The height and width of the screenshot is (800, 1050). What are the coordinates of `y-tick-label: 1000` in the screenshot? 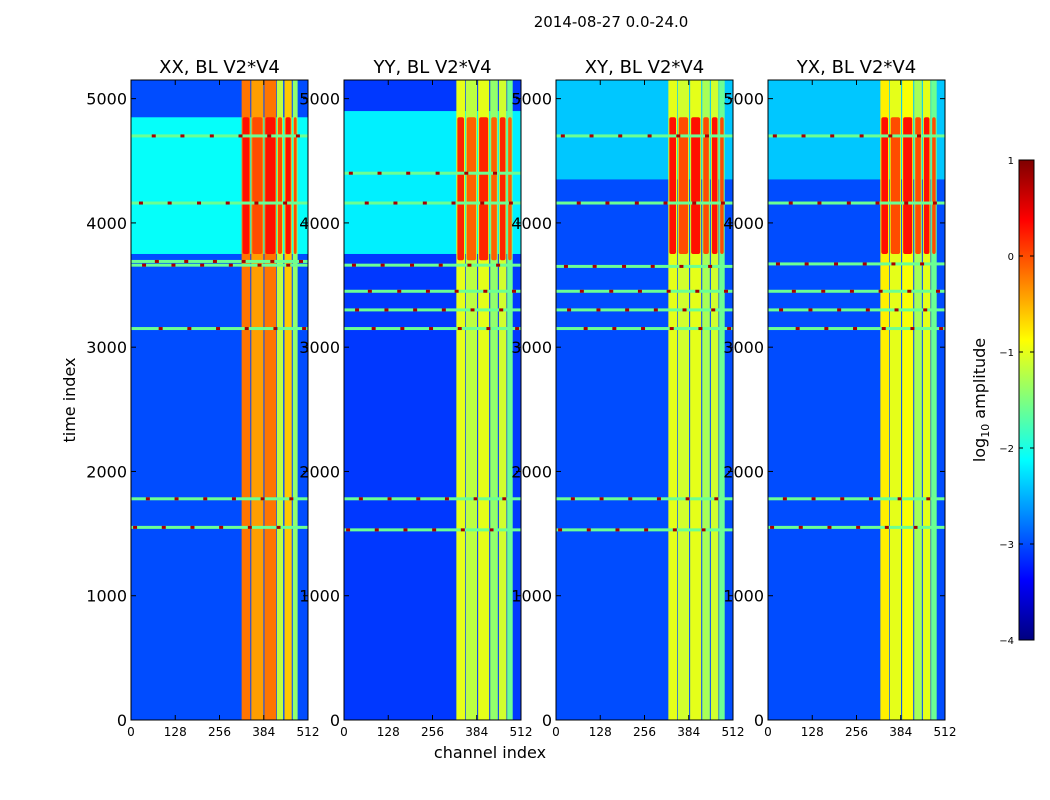 It's located at (531, 596).